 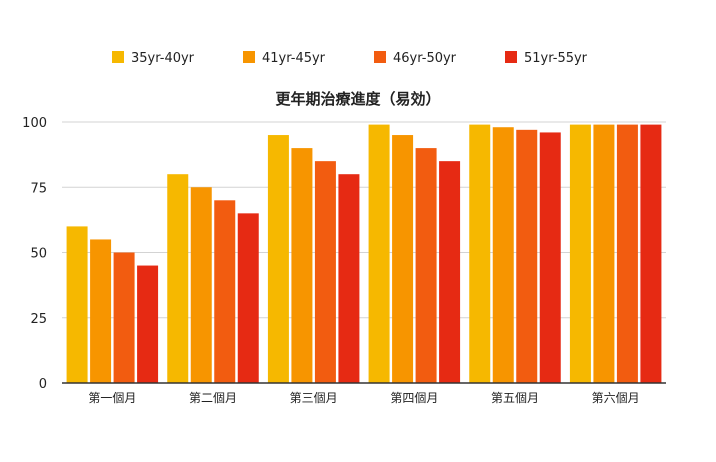 What do you see at coordinates (556, 58) in the screenshot?
I see `legend-label: 51yr-55yr` at bounding box center [556, 58].